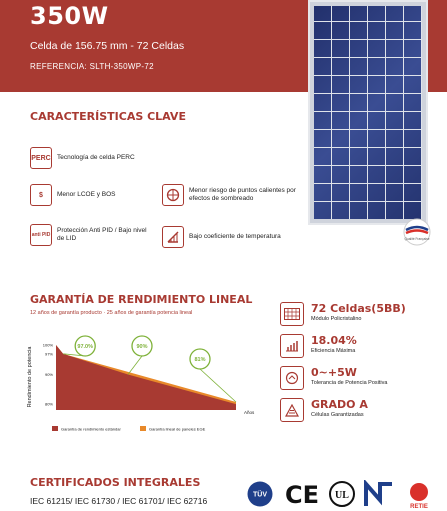  I want to click on chart-xlabel: Años, so click(249, 412).